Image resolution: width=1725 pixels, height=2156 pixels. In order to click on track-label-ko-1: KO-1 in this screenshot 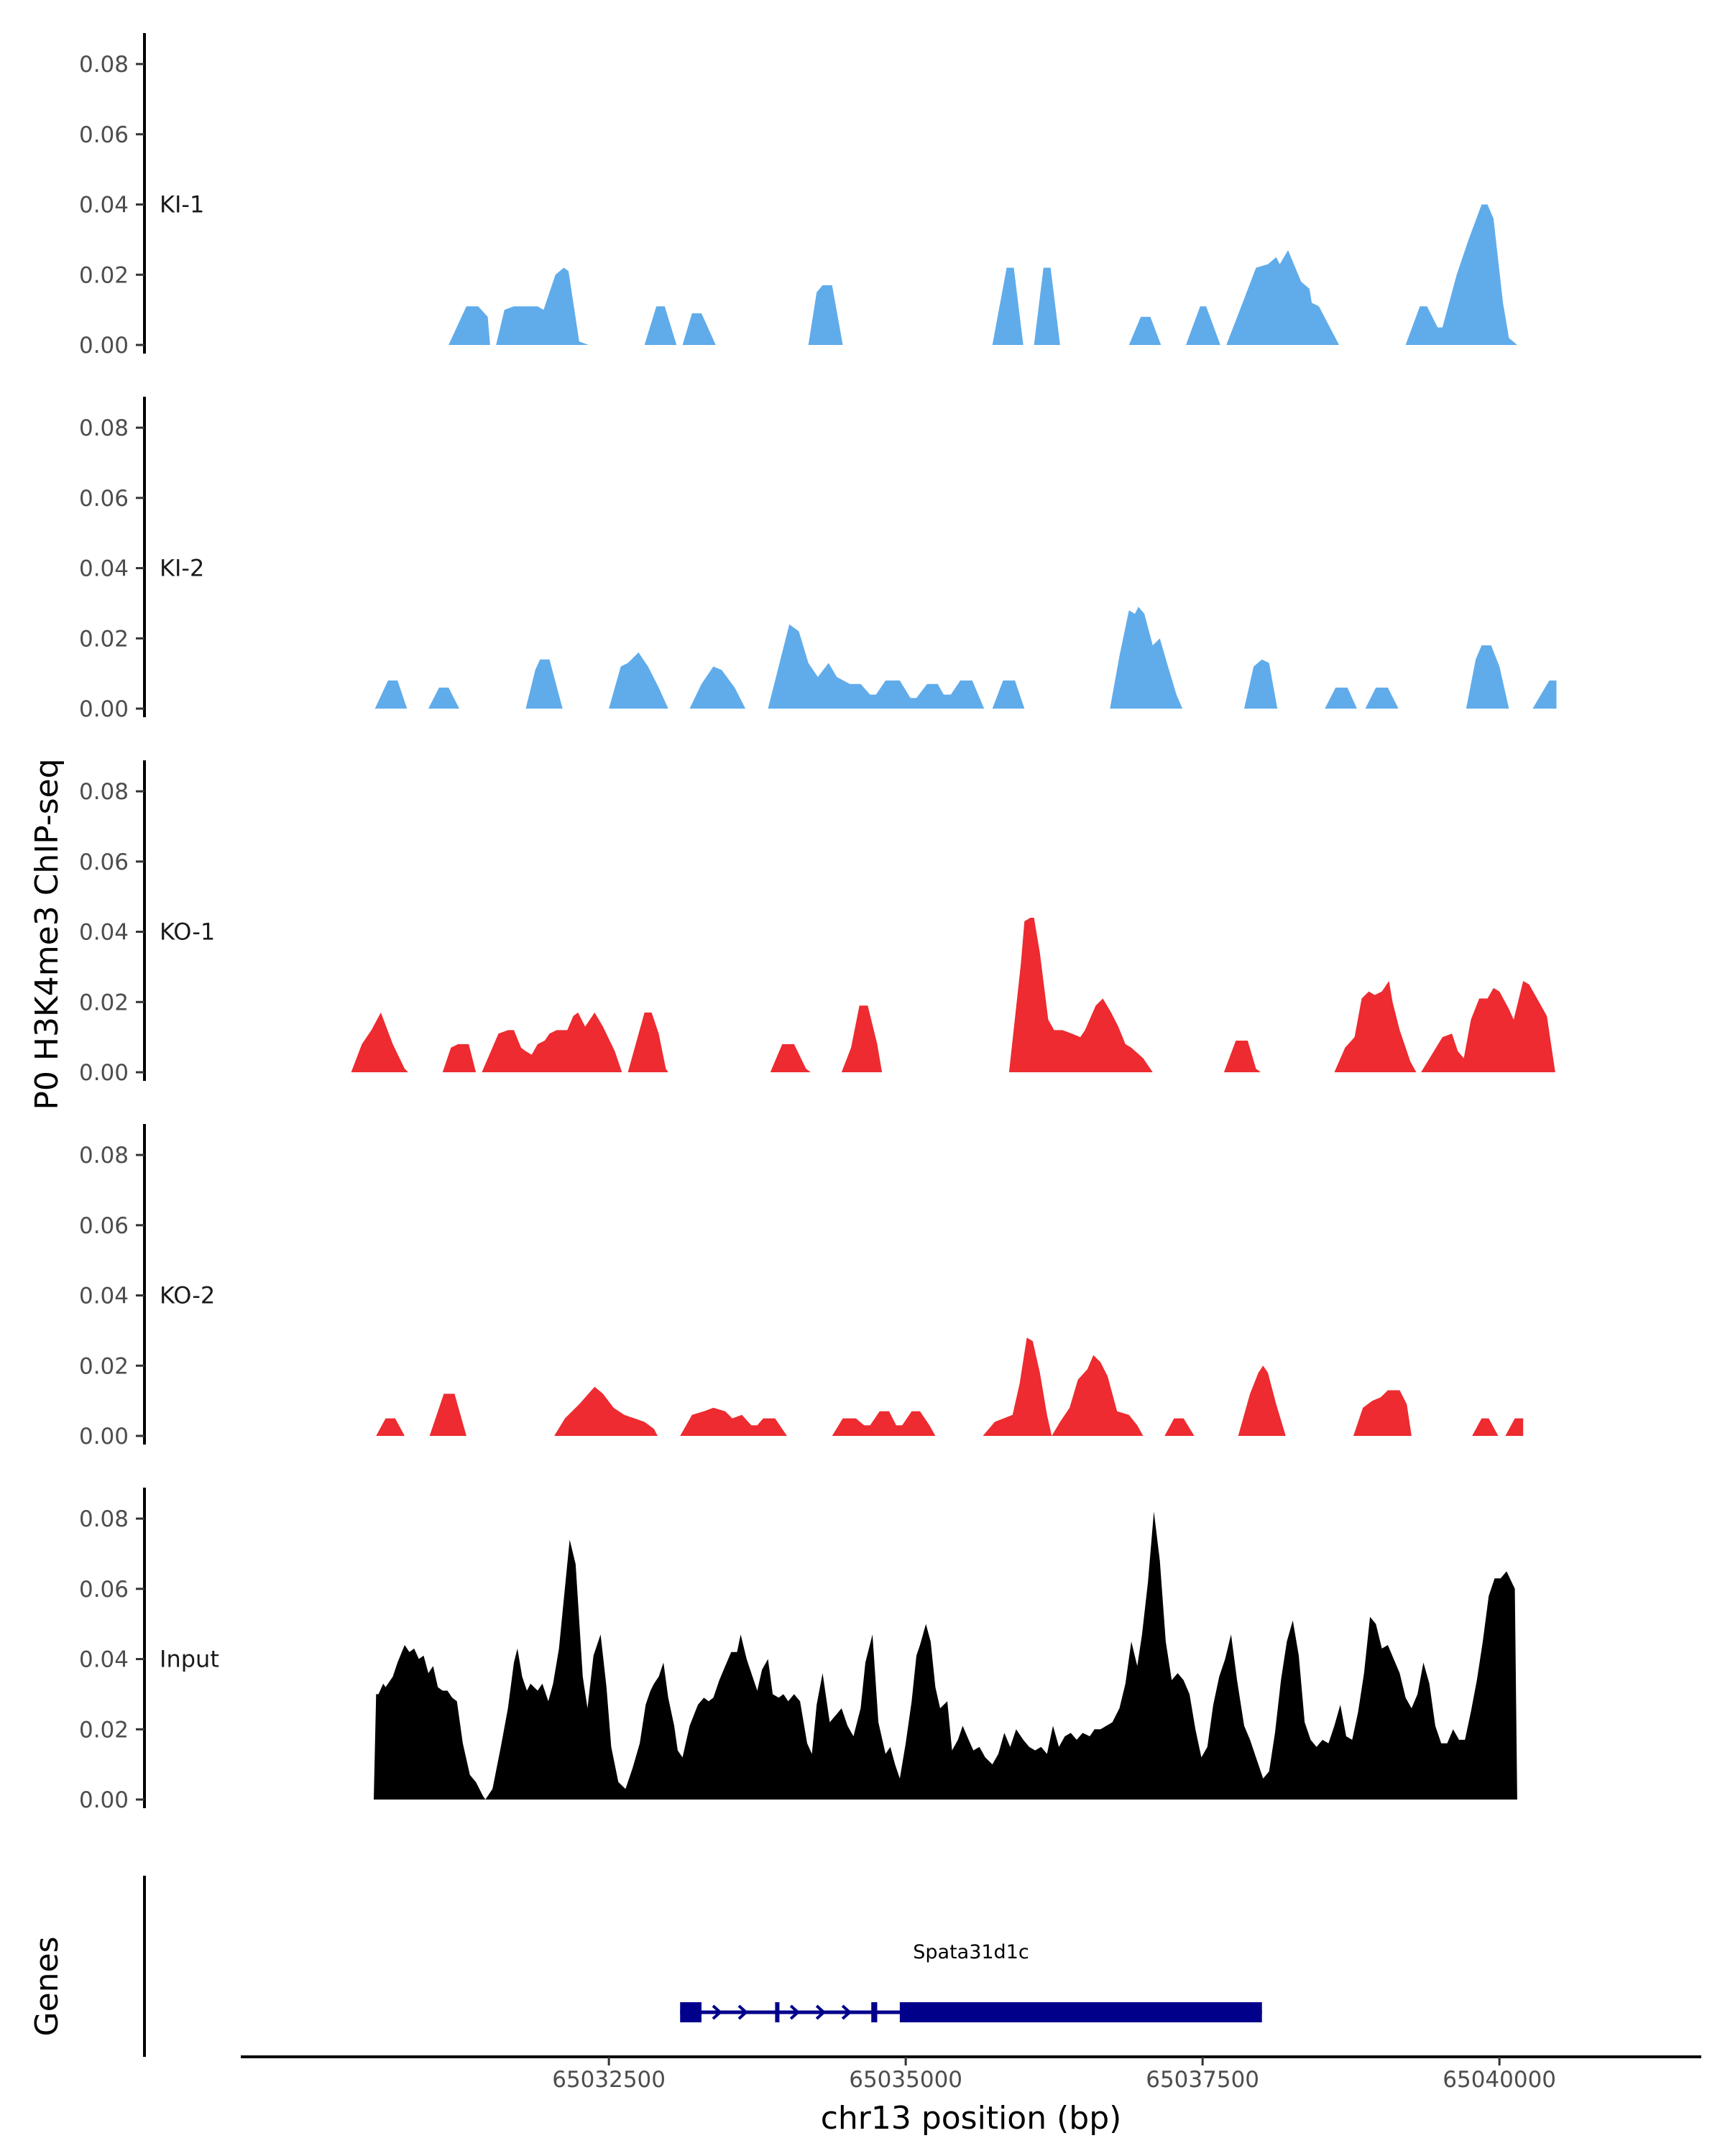, I will do `click(187, 932)`.